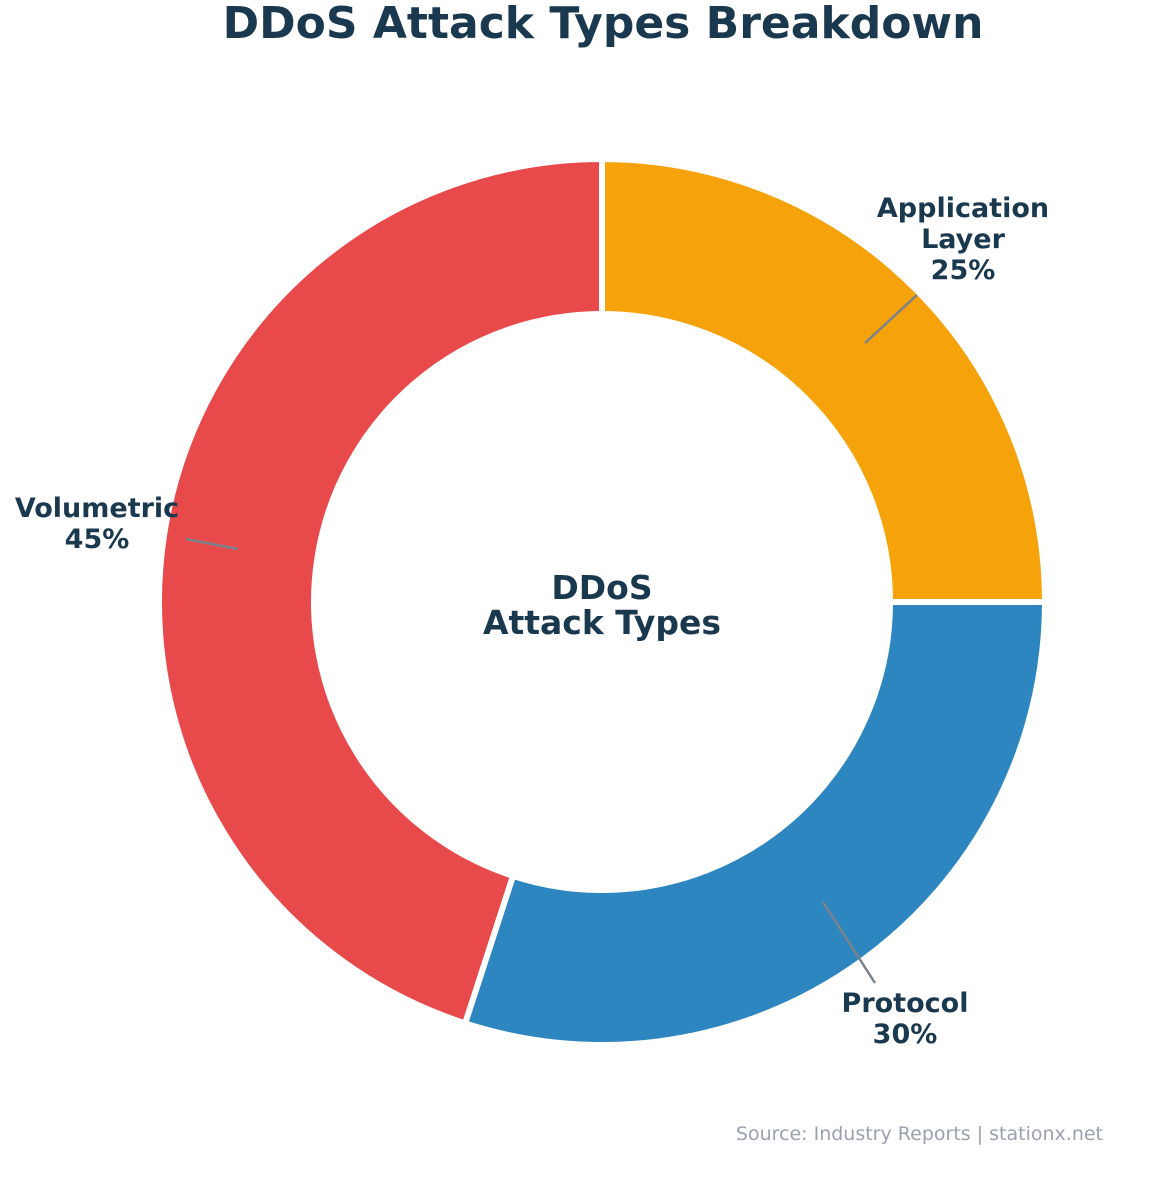 Image resolution: width=1174 pixels, height=1178 pixels. What do you see at coordinates (905, 1034) in the screenshot?
I see `slice-label-value: 30%` at bounding box center [905, 1034].